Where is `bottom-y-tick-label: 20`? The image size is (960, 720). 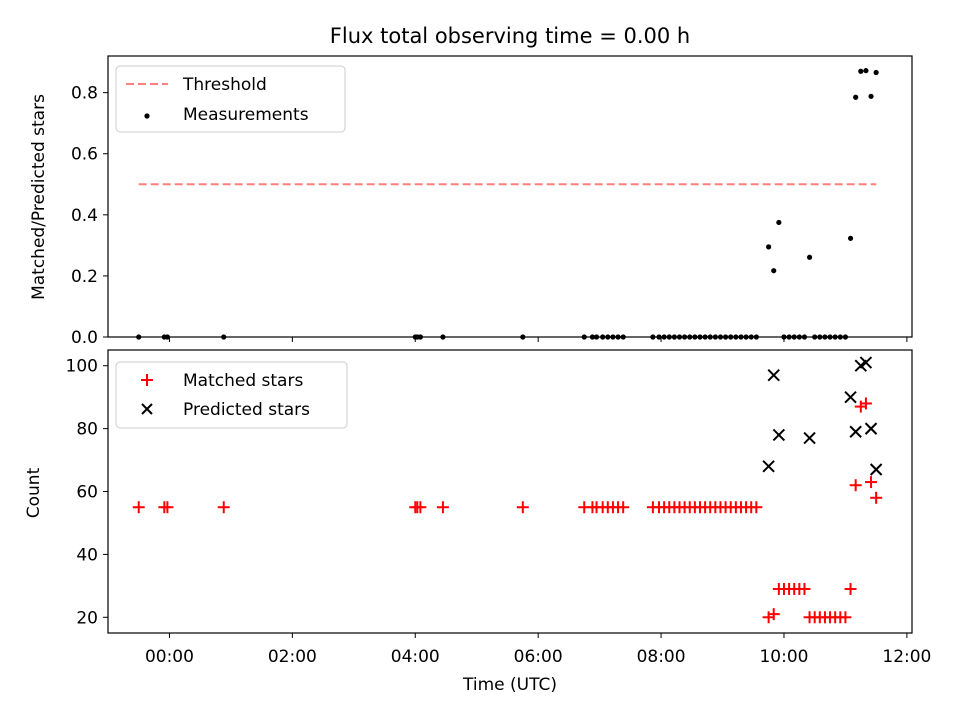 bottom-y-tick-label: 20 is located at coordinates (87, 618).